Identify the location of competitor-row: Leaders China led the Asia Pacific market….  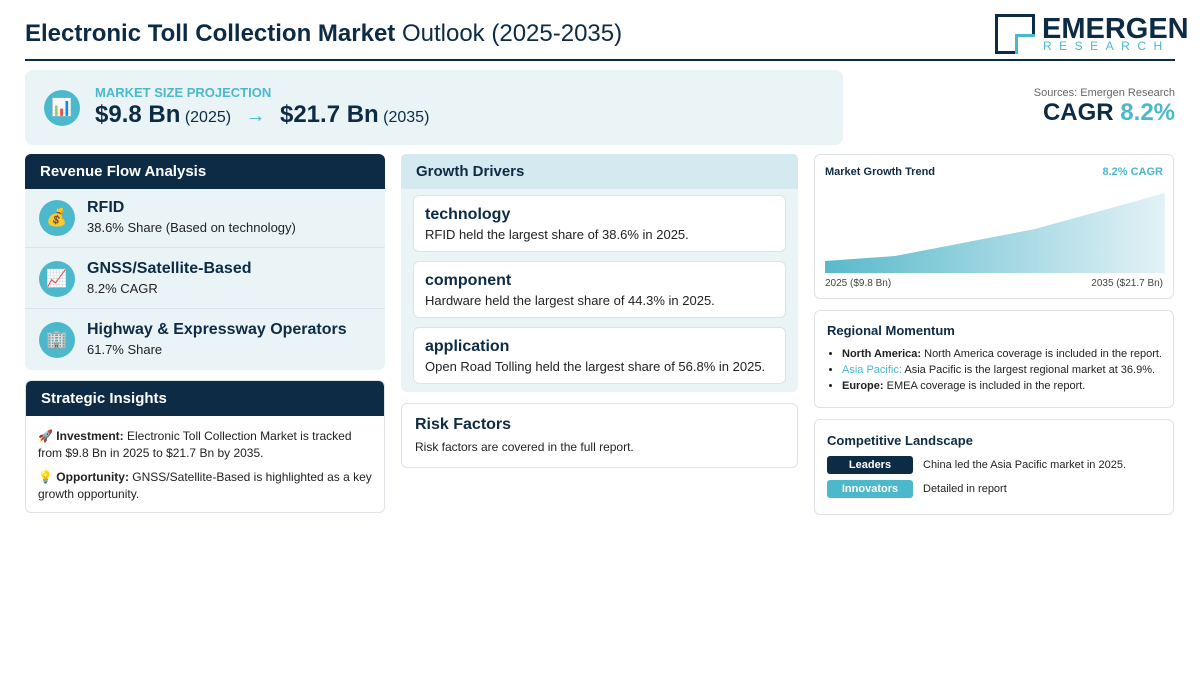
(976, 465).